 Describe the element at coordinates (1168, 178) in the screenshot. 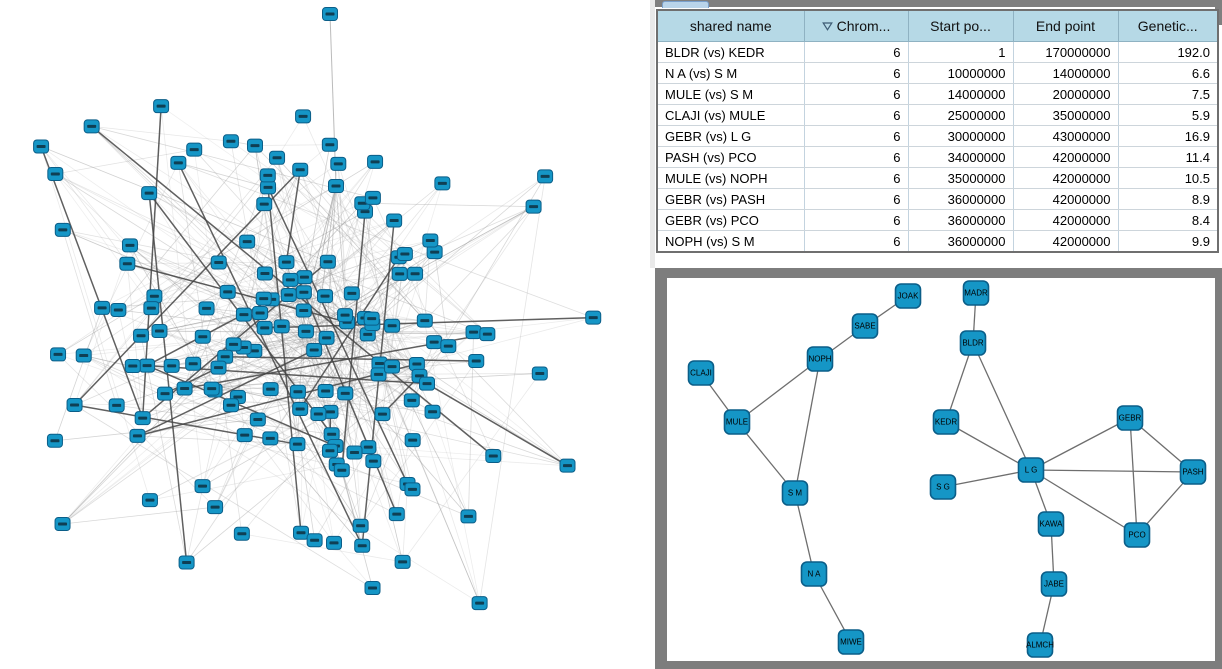

I see `table-cell: 10.5` at that location.